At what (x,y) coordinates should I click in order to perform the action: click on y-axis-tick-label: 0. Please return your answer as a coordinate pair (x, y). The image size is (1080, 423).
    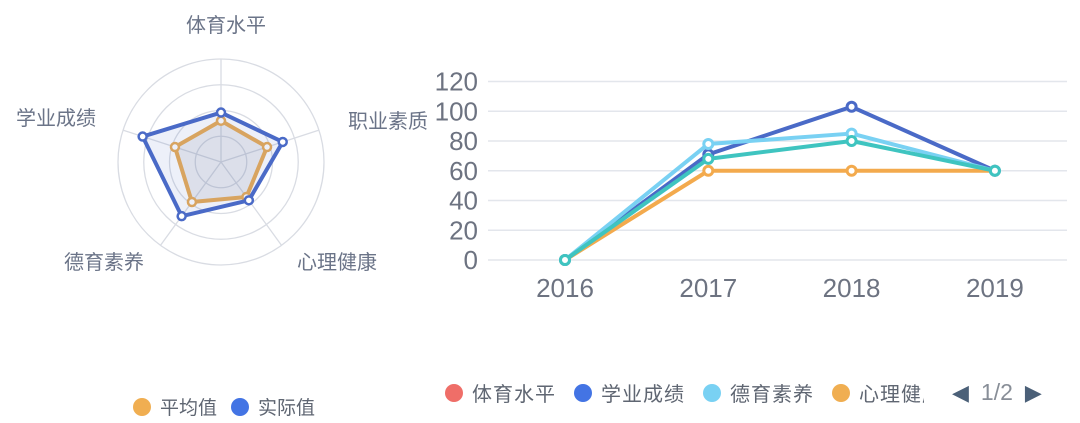
    Looking at the image, I should click on (471, 260).